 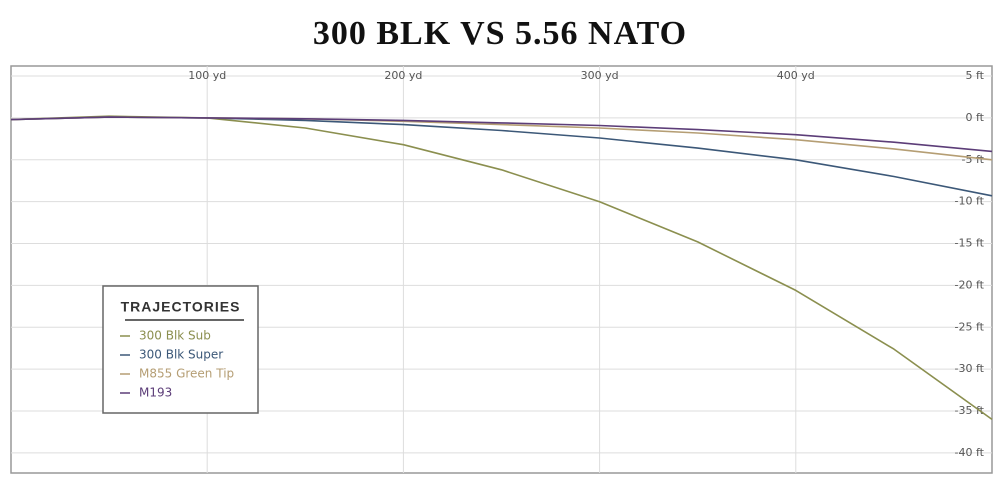 What do you see at coordinates (975, 75) in the screenshot?
I see `y-tick-label: 5 ft` at bounding box center [975, 75].